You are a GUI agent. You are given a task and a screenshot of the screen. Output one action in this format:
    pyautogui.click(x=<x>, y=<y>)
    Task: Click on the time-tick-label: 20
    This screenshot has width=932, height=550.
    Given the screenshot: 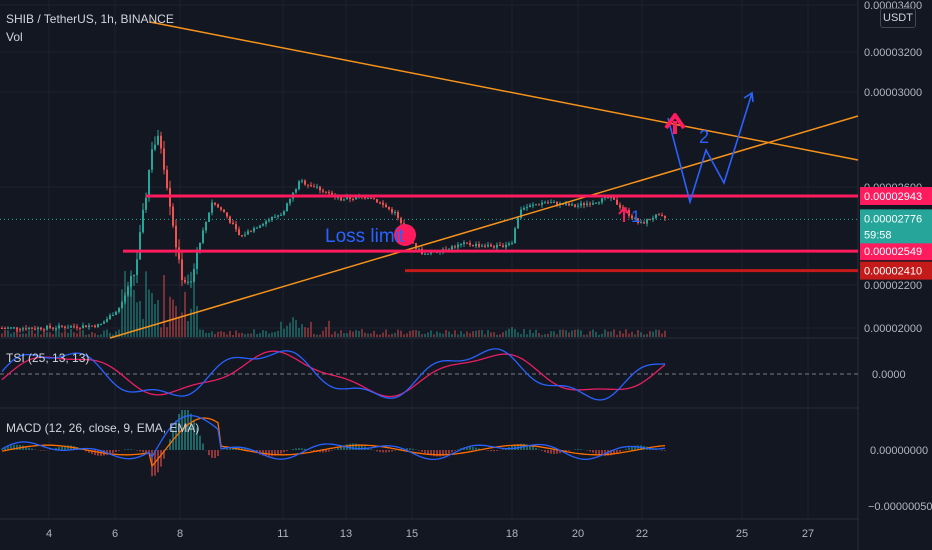 What is the action you would take?
    pyautogui.click(x=578, y=534)
    